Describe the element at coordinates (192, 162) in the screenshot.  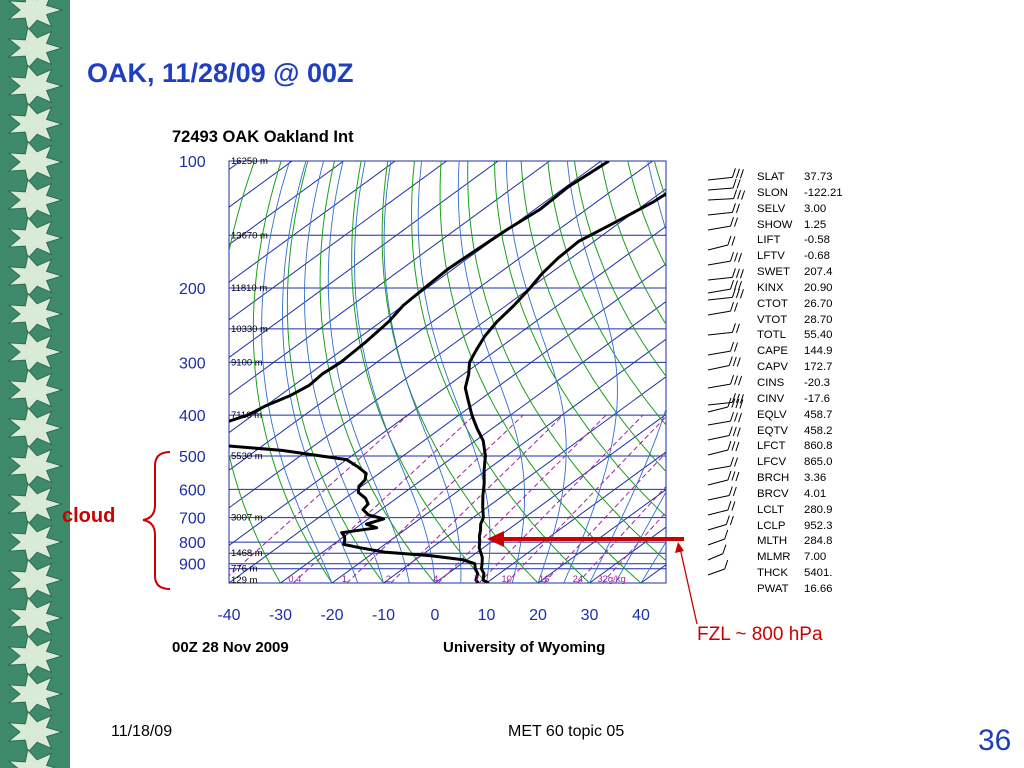
I see `pressure-tick-label: 100` at that location.